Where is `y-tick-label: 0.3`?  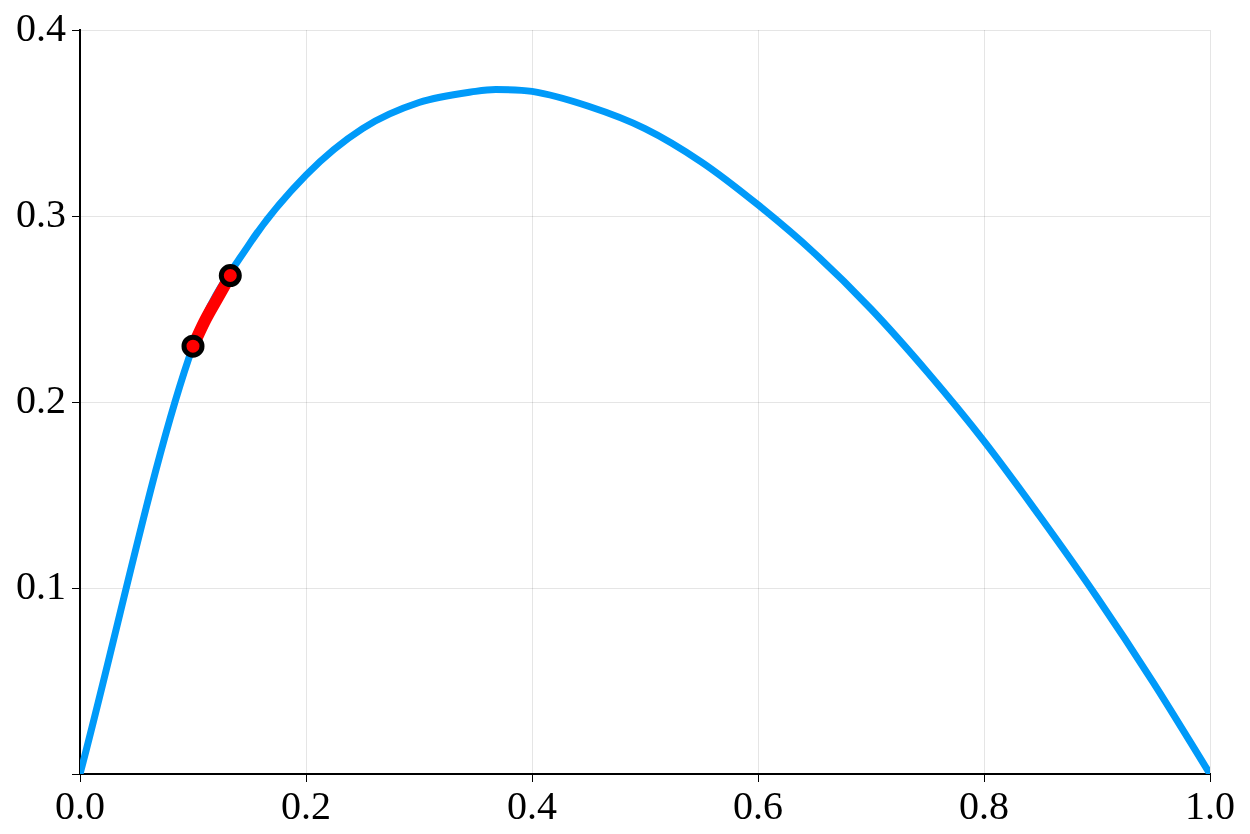 y-tick-label: 0.3 is located at coordinates (41, 213).